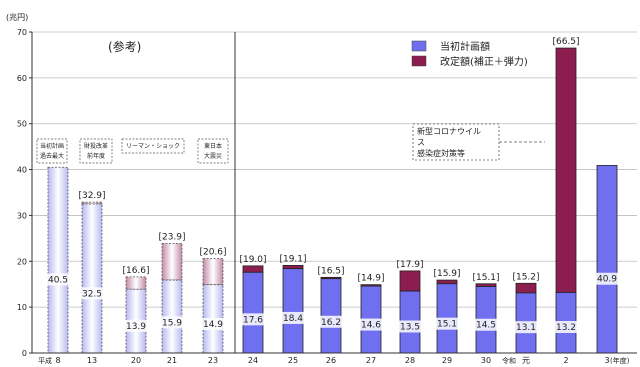 This screenshot has width=640, height=367. I want to click on revised-label-21: [23.9], so click(171, 237).